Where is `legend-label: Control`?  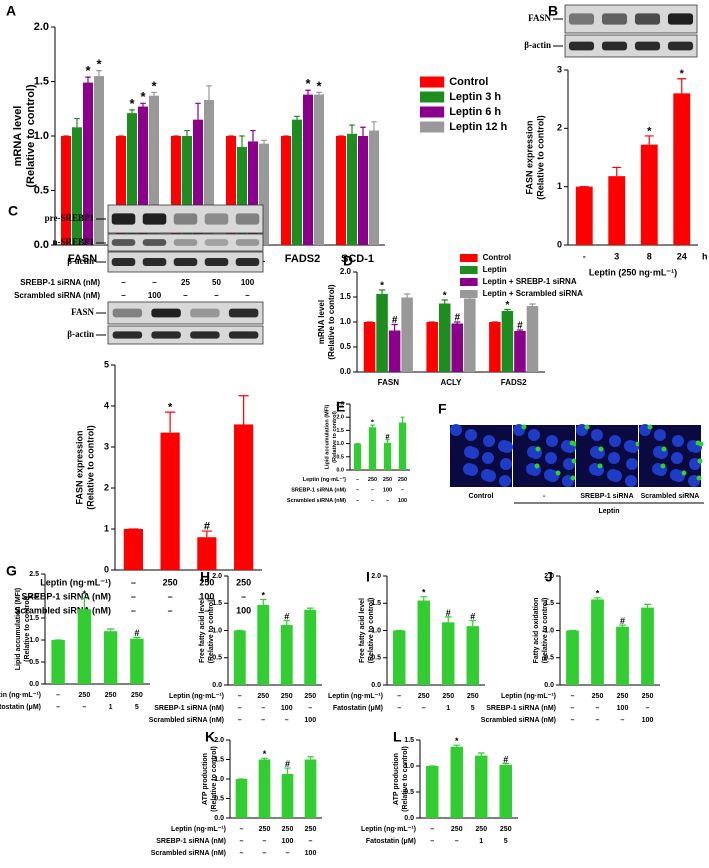
legend-label: Control is located at coordinates (497, 257).